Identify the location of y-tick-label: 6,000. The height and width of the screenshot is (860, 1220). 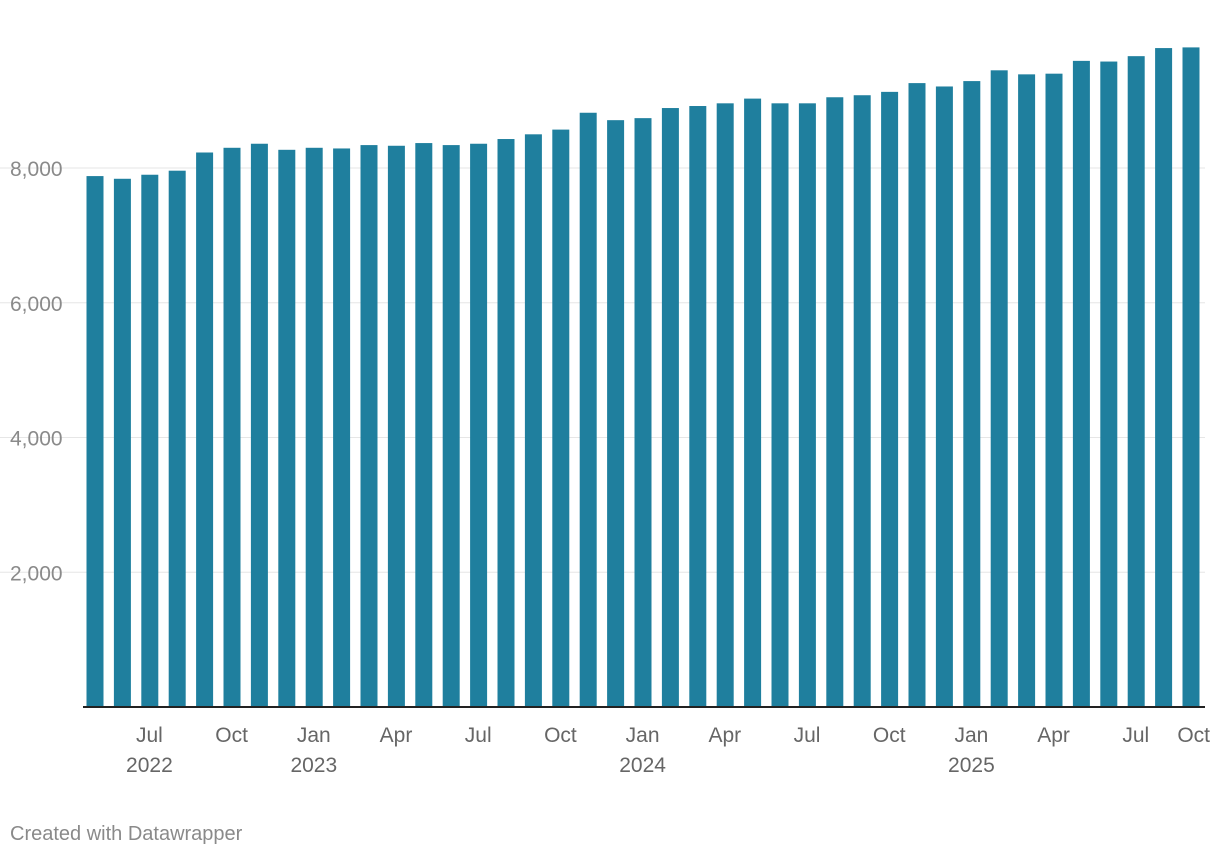
(36, 304).